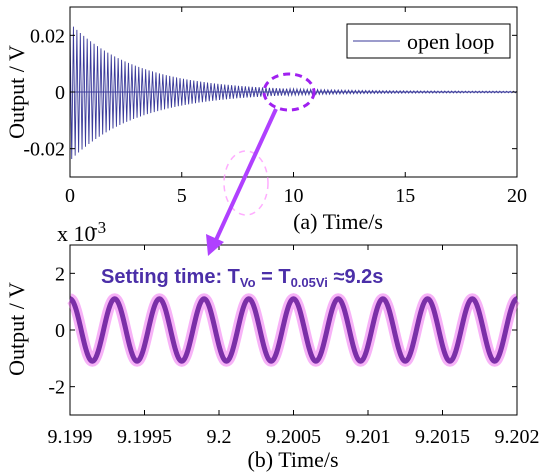 The image size is (550, 473). Describe the element at coordinates (182, 196) in the screenshot. I see `chart-a-x-tick-label: 5` at that location.